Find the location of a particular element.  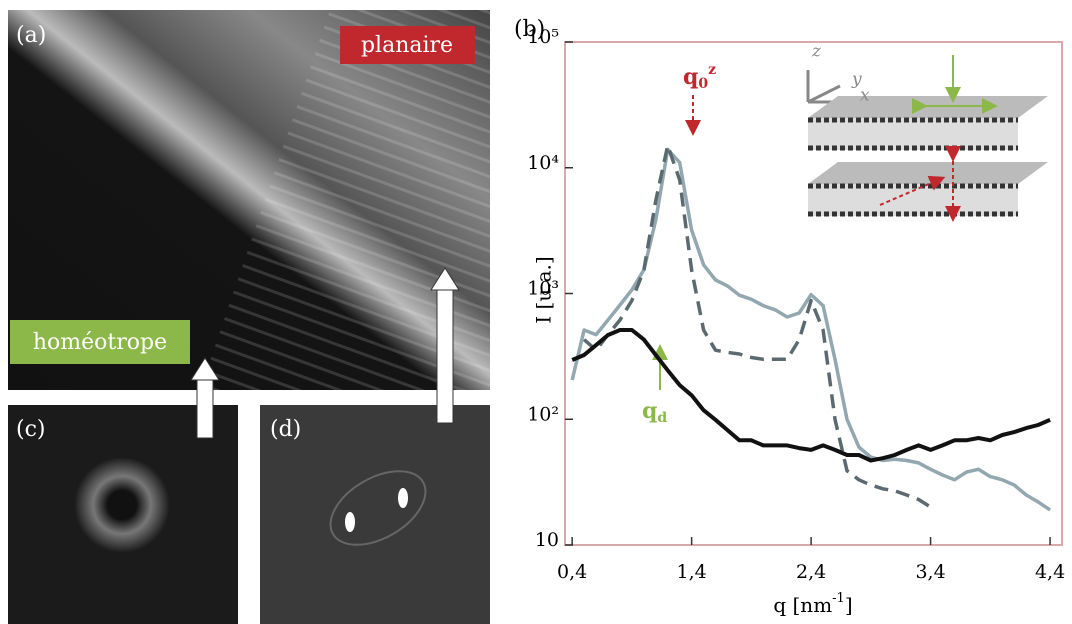

y-tick-label: 10⁴ is located at coordinates (543, 163).